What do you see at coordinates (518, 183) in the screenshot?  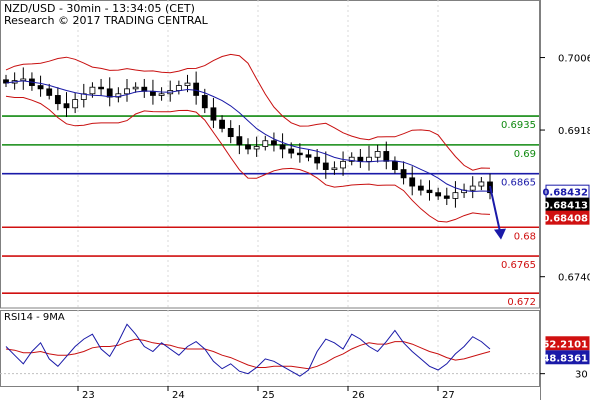 I see `level-label: 0.6865` at bounding box center [518, 183].